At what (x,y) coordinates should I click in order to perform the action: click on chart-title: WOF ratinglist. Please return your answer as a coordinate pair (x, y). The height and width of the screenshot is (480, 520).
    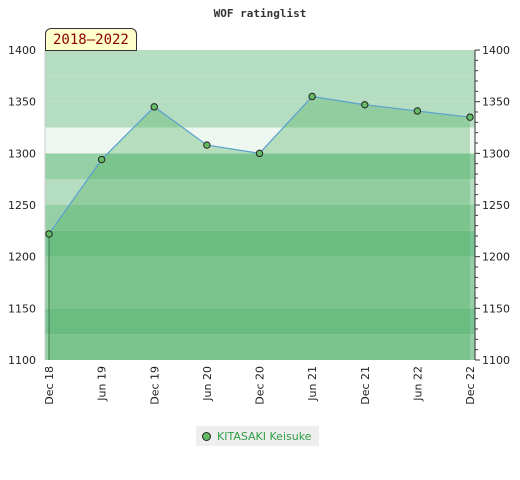
    Looking at the image, I should click on (260, 13).